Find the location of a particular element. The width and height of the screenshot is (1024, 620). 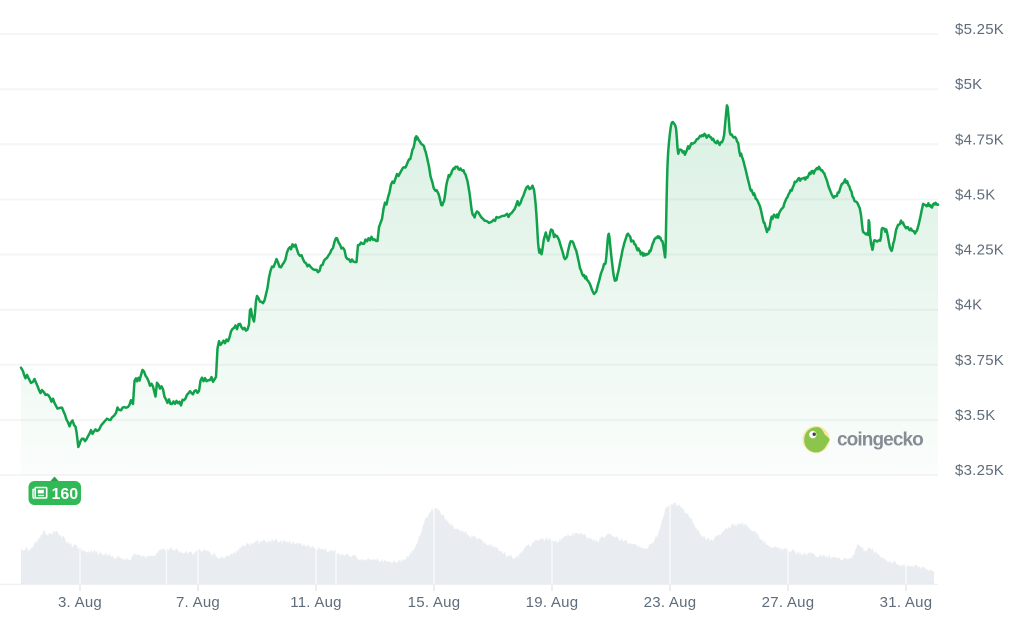

svg-text: 15. Aug is located at coordinates (434, 602).